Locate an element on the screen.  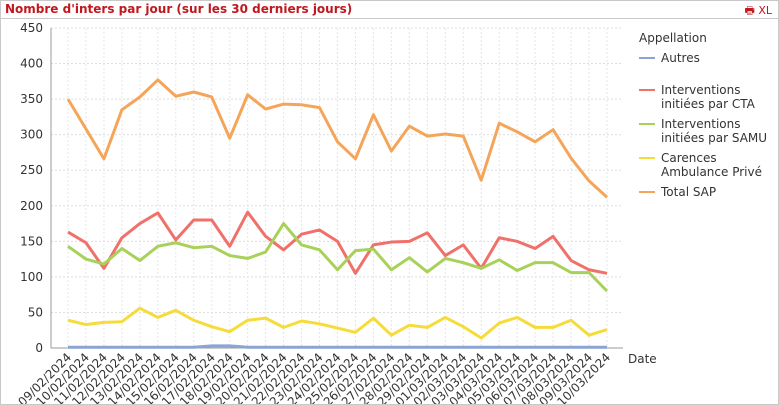
legend-item: Autres is located at coordinates (705, 58).